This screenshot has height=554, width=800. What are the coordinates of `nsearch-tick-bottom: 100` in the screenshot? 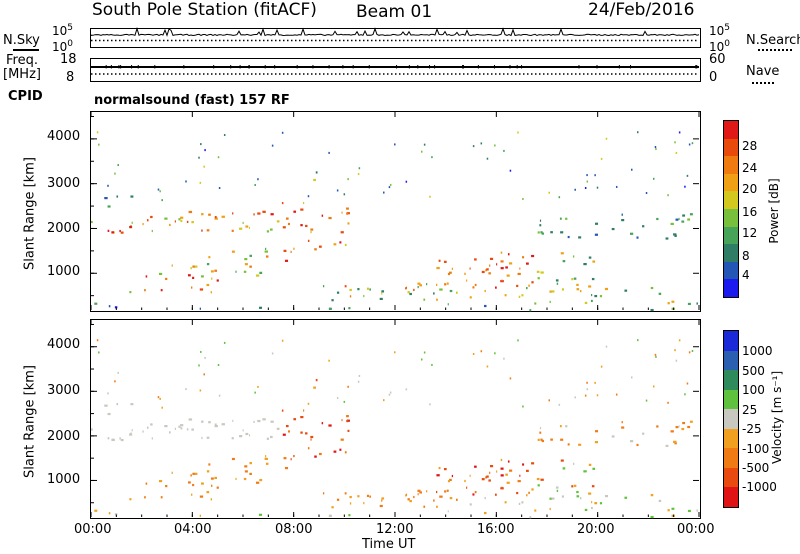 It's located at (720, 46).